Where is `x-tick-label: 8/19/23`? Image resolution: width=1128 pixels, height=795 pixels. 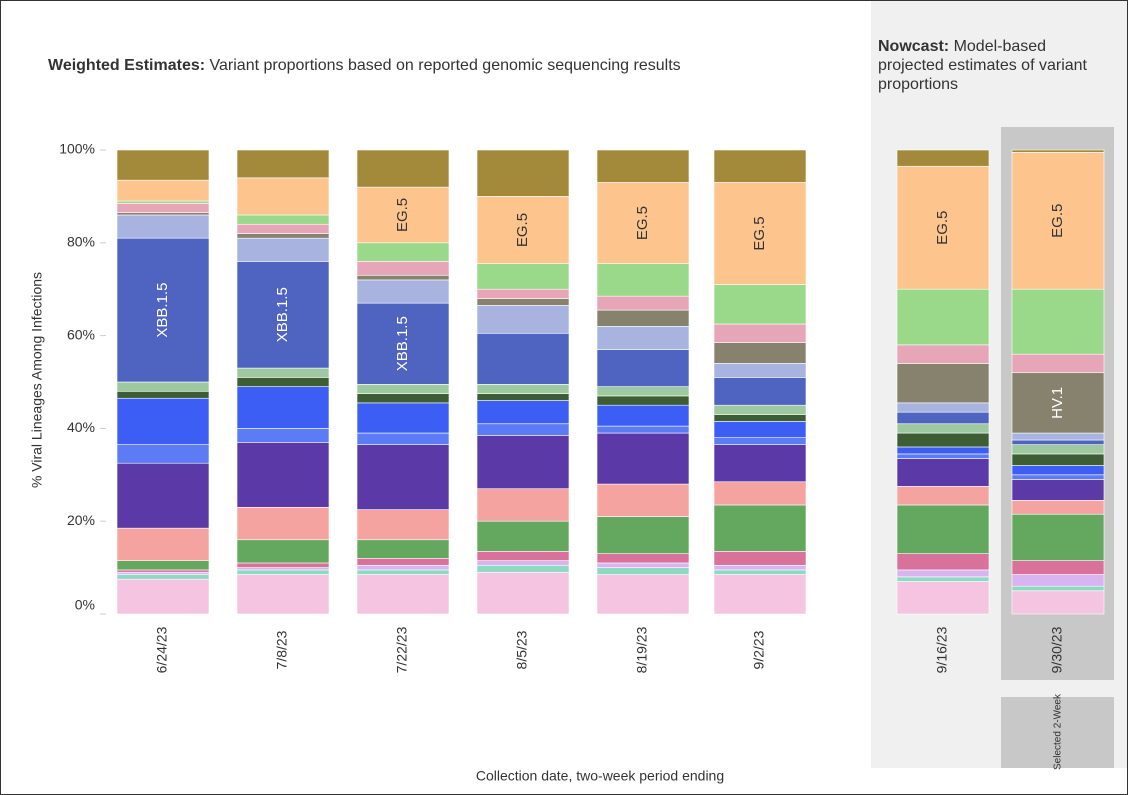
x-tick-label: 8/19/23 is located at coordinates (642, 649).